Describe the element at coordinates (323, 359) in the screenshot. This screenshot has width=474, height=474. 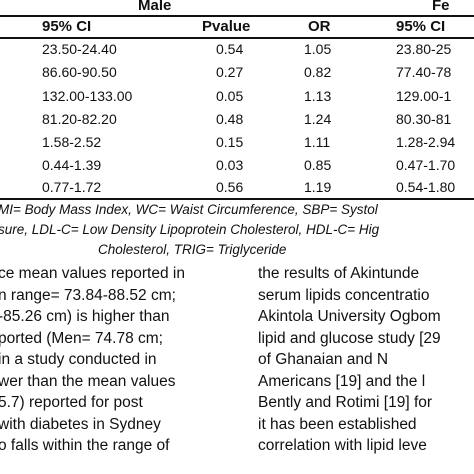
I see `text-line: of Ghanaian and N` at that location.